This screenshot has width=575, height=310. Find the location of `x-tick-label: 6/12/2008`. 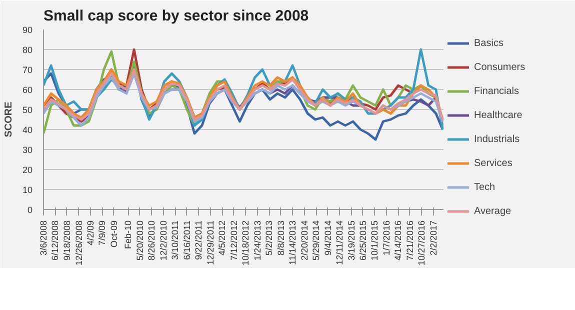

x-tick-label: 6/12/2008 is located at coordinates (55, 240).